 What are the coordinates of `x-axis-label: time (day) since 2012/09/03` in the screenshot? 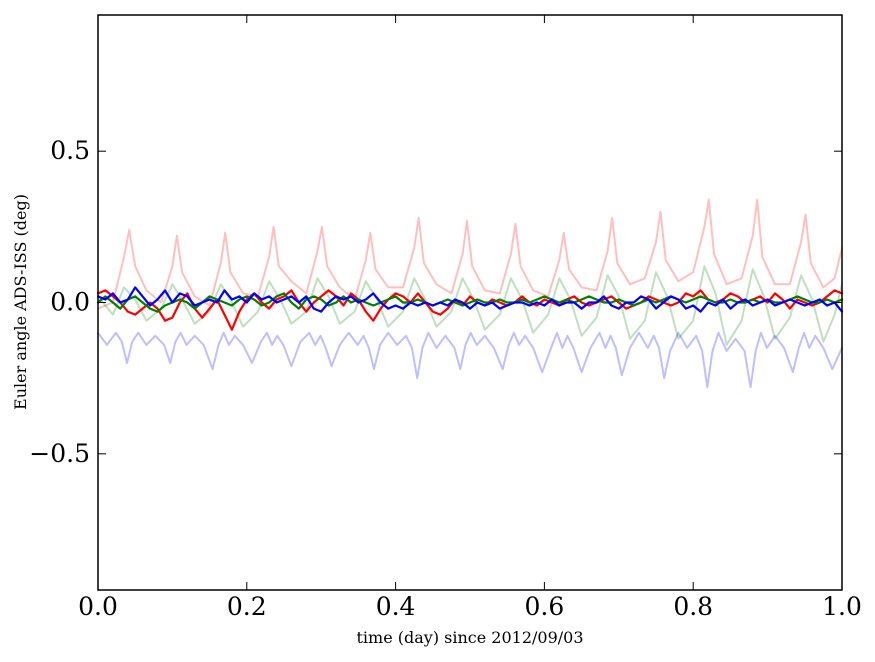 It's located at (469, 637).